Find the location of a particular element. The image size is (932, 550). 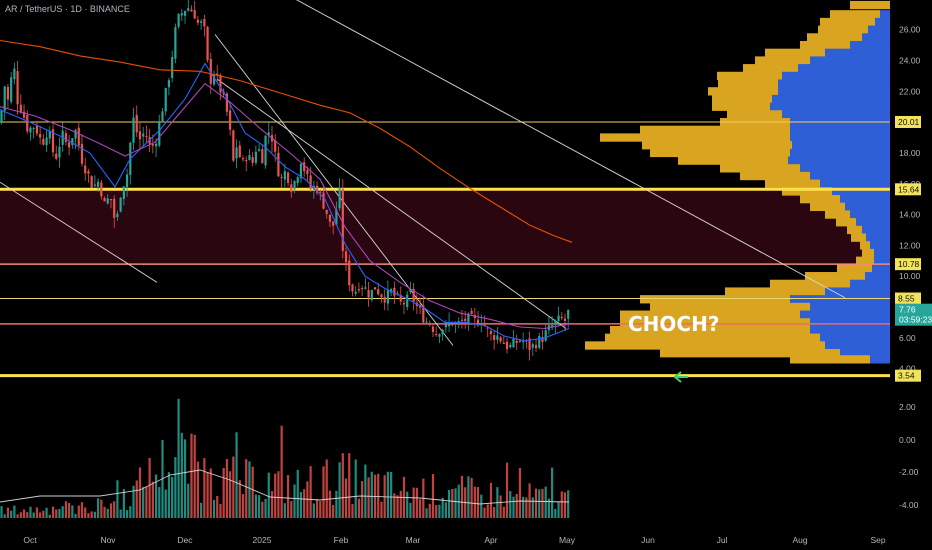

price-tag-label: 8.55 is located at coordinates (906, 299).